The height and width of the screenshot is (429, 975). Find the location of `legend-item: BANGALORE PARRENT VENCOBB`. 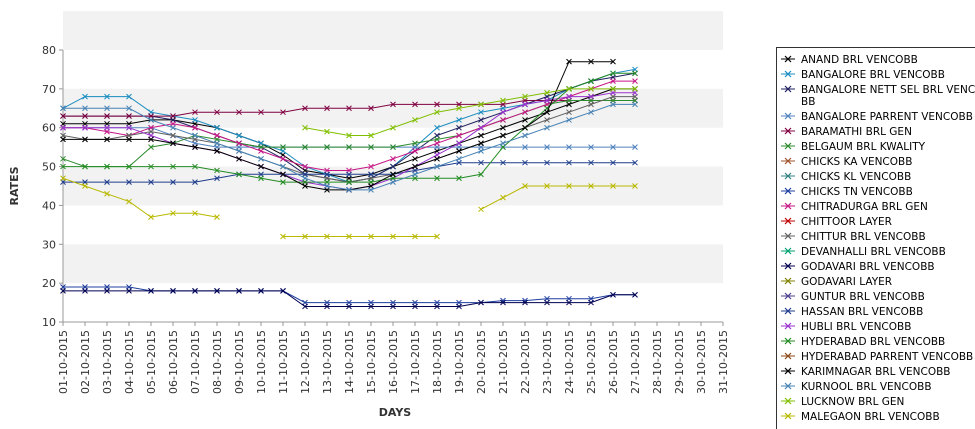

legend-item: BANGALORE PARRENT VENCOBB is located at coordinates (877, 117).